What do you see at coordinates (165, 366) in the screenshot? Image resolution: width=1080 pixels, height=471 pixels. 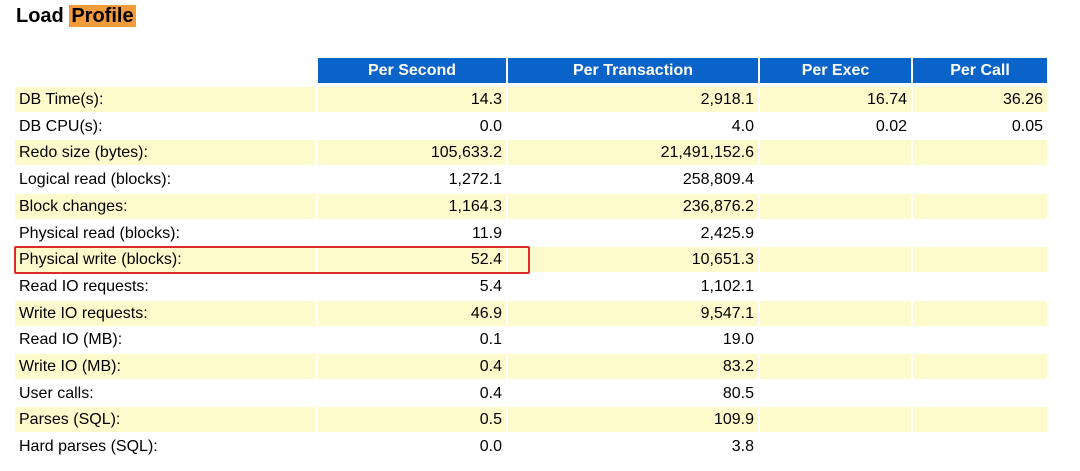 I see `row-label: Write IO (MB):` at bounding box center [165, 366].